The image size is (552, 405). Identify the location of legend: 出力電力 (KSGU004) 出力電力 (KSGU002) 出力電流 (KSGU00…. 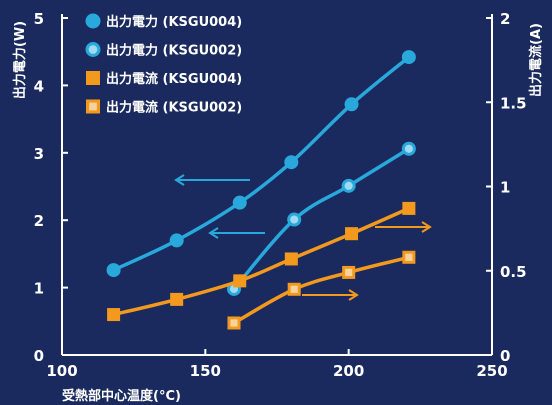
(163, 64).